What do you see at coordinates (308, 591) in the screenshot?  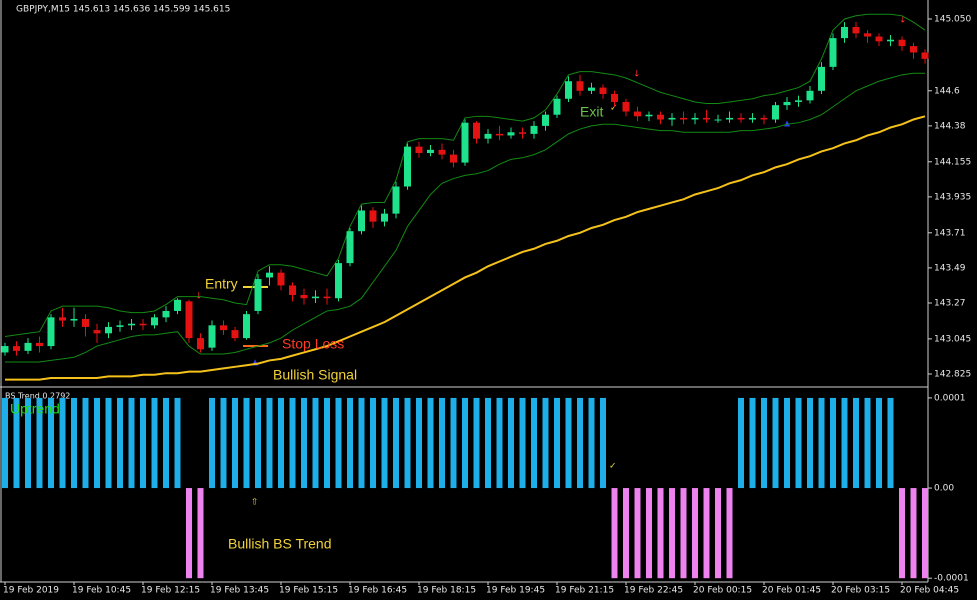 I see `x-tick-label: 19 Feb 15:15` at bounding box center [308, 591].